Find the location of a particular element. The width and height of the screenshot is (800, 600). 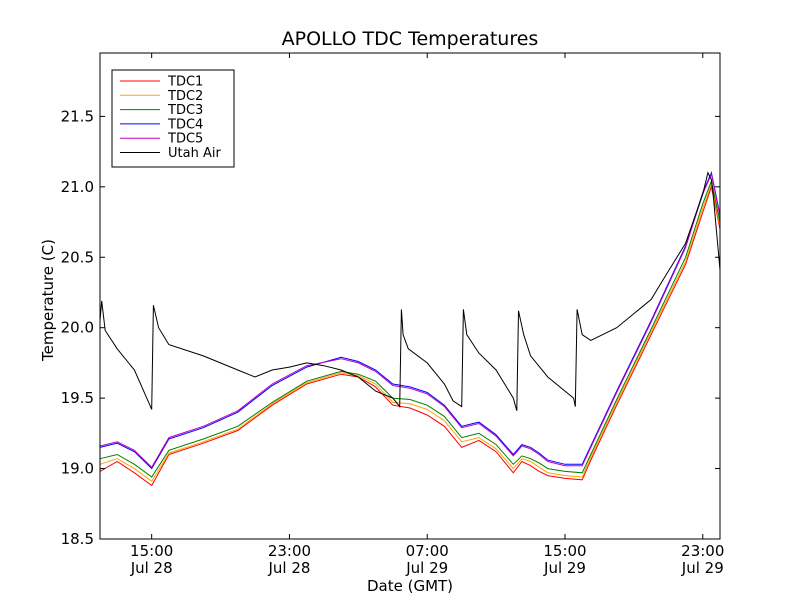

legend-label-tdc4: TDC4 is located at coordinates (185, 124).